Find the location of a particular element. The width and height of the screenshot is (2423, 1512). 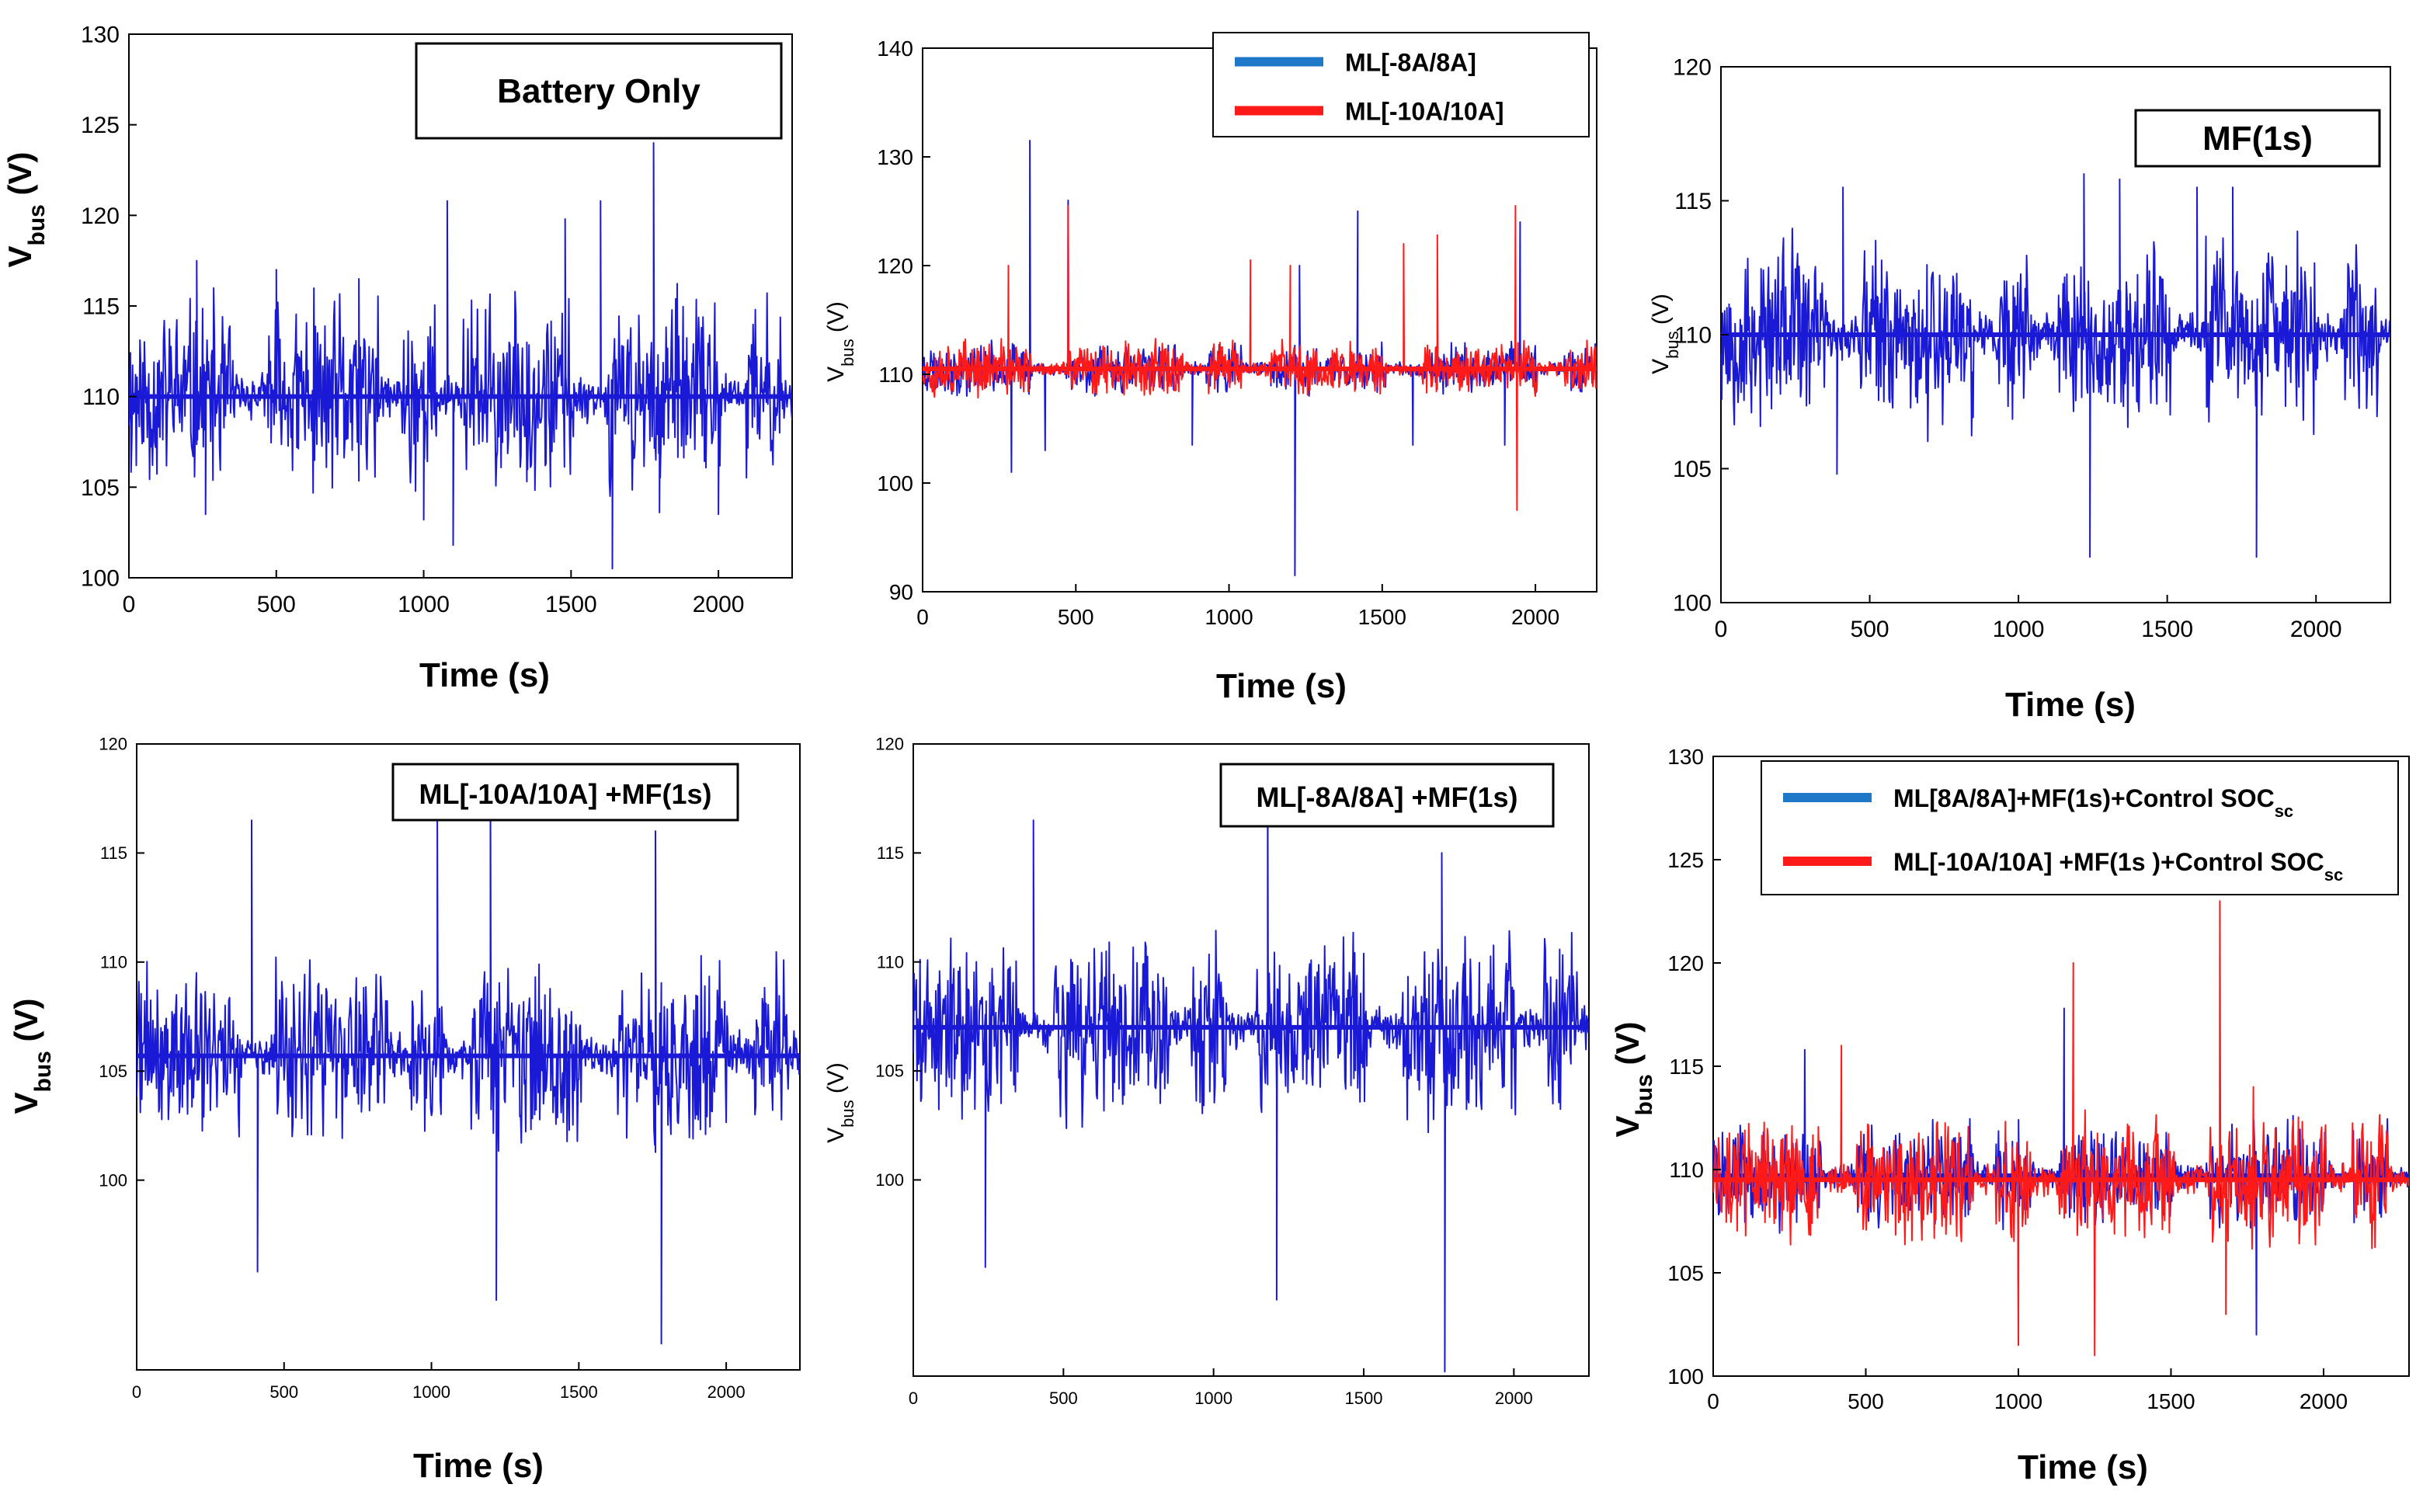

annotation-label: ML[-8A/8A] +MF(1s) is located at coordinates (1387, 797).